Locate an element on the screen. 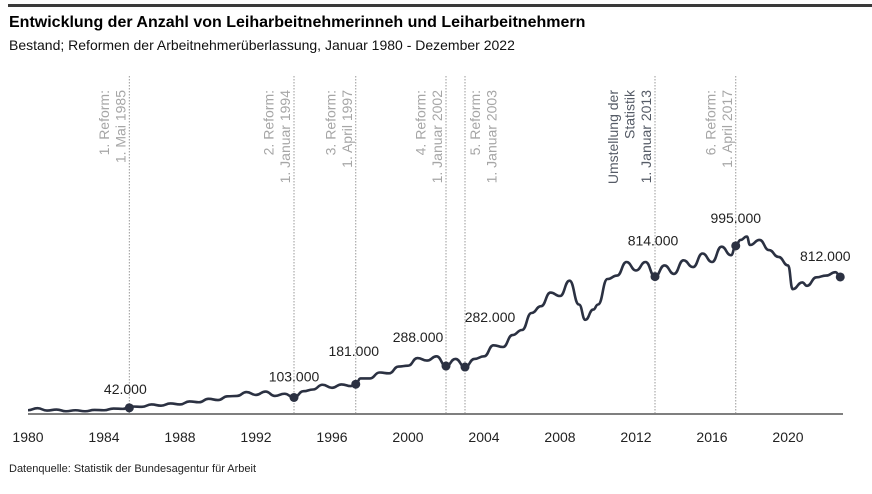 The width and height of the screenshot is (872, 494). annotation-label: 1. Reform: is located at coordinates (104, 122).